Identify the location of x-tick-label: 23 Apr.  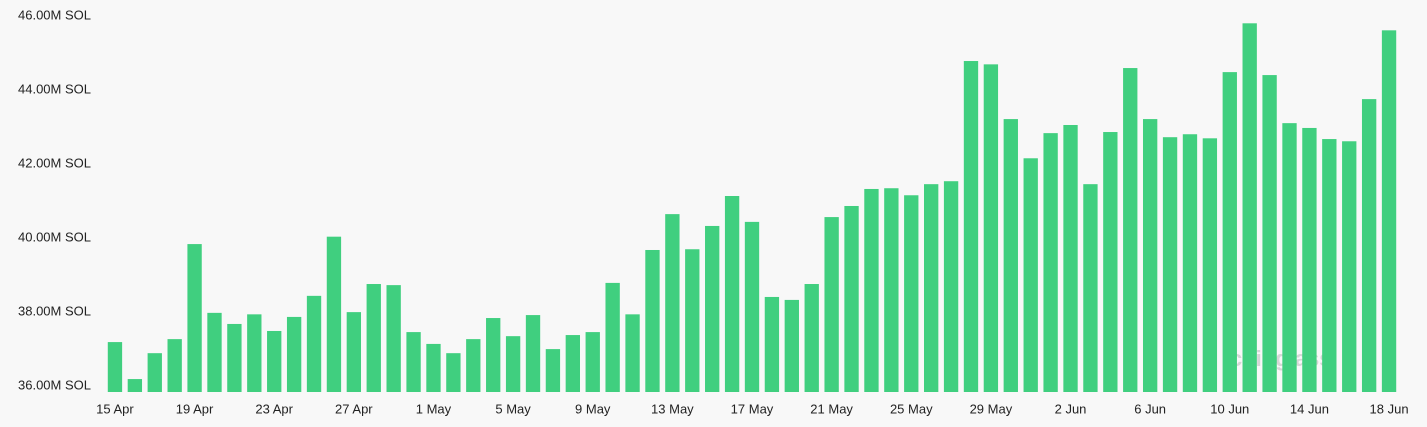
(274, 408).